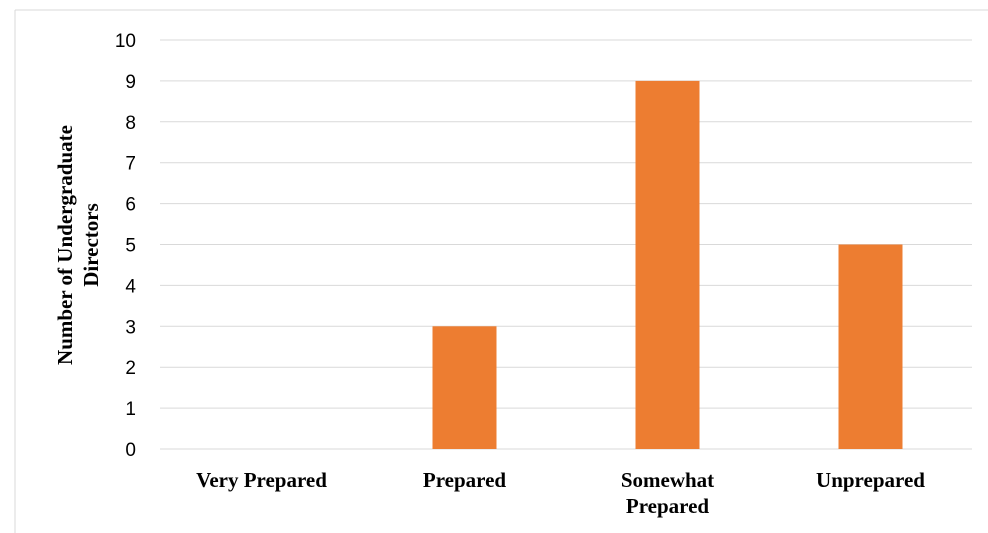 This screenshot has width=988, height=533. Describe the element at coordinates (130, 164) in the screenshot. I see `y-tick-label: 7` at that location.